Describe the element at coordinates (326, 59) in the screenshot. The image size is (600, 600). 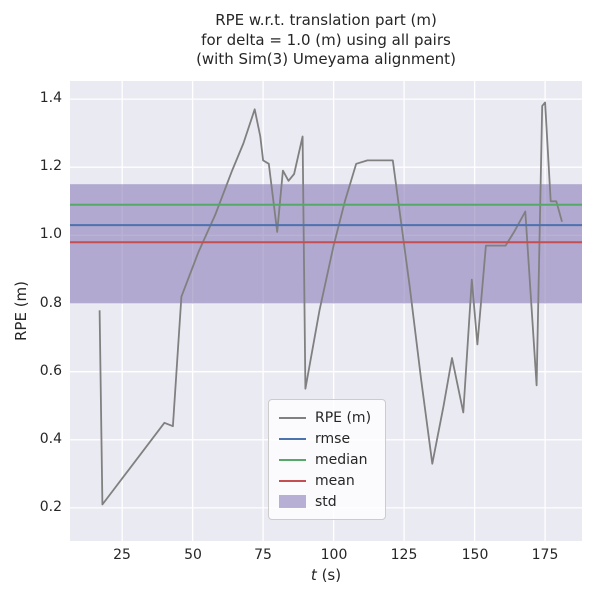
I see `chart-title-line-3: (with Sim(3) Umeyama alignment)` at that location.